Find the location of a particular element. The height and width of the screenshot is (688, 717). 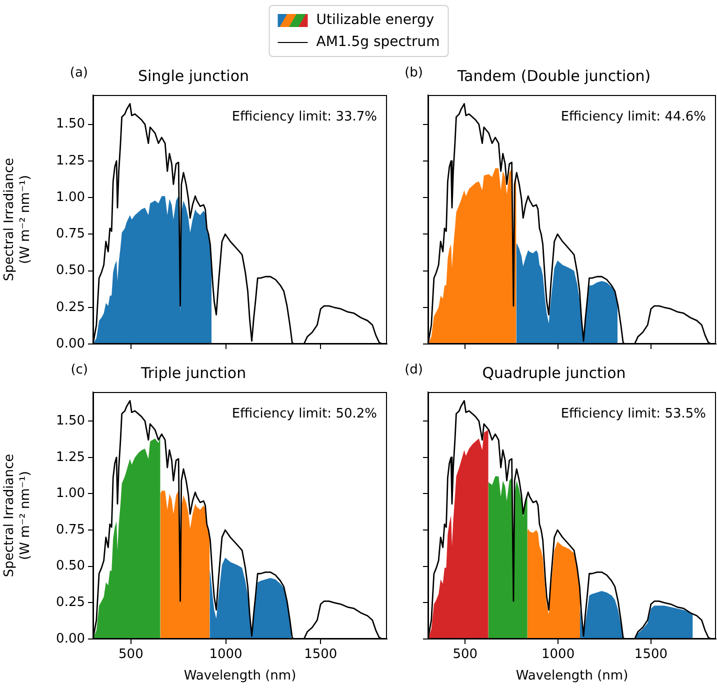

chart-title: Quadruple junction is located at coordinates (554, 373).